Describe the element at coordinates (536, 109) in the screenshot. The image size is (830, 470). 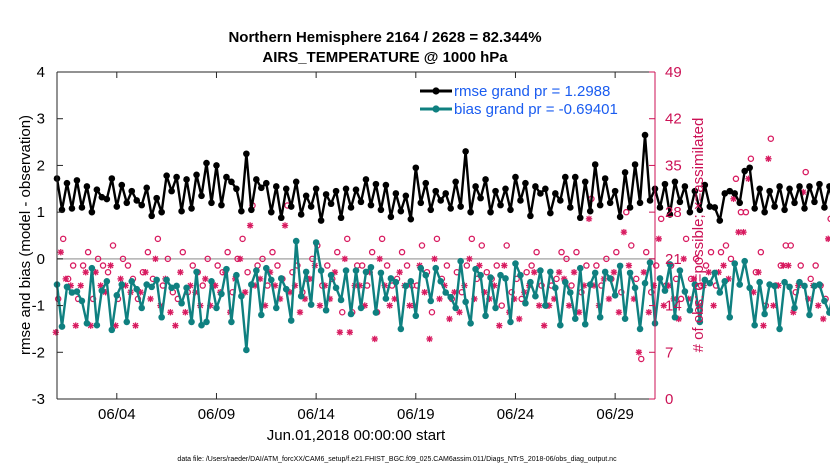
I see `legend-bias-label: bias grand pr = -0.69401` at that location.